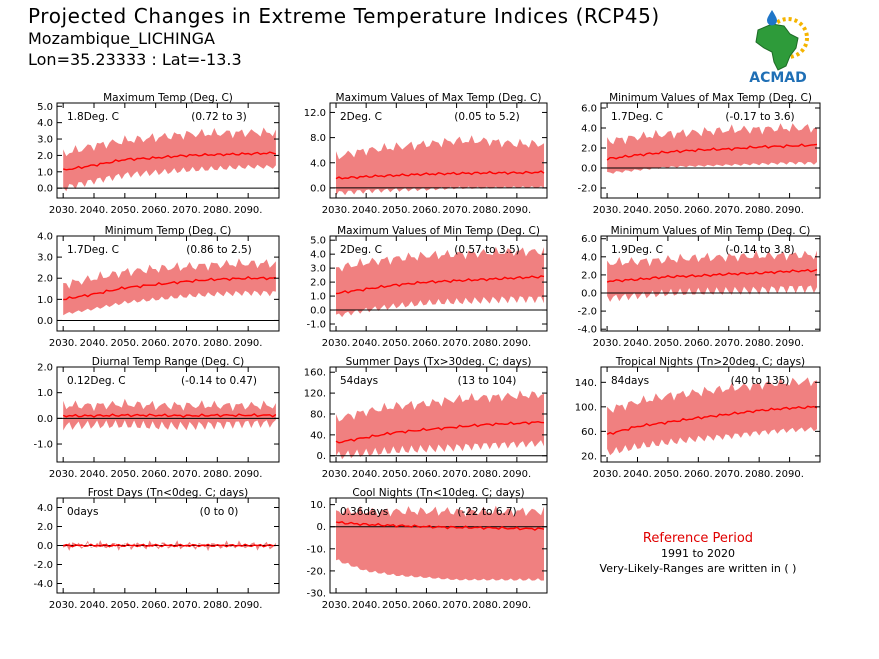  Describe the element at coordinates (589, 109) in the screenshot. I see `y-tick-label: 6.0` at that location.